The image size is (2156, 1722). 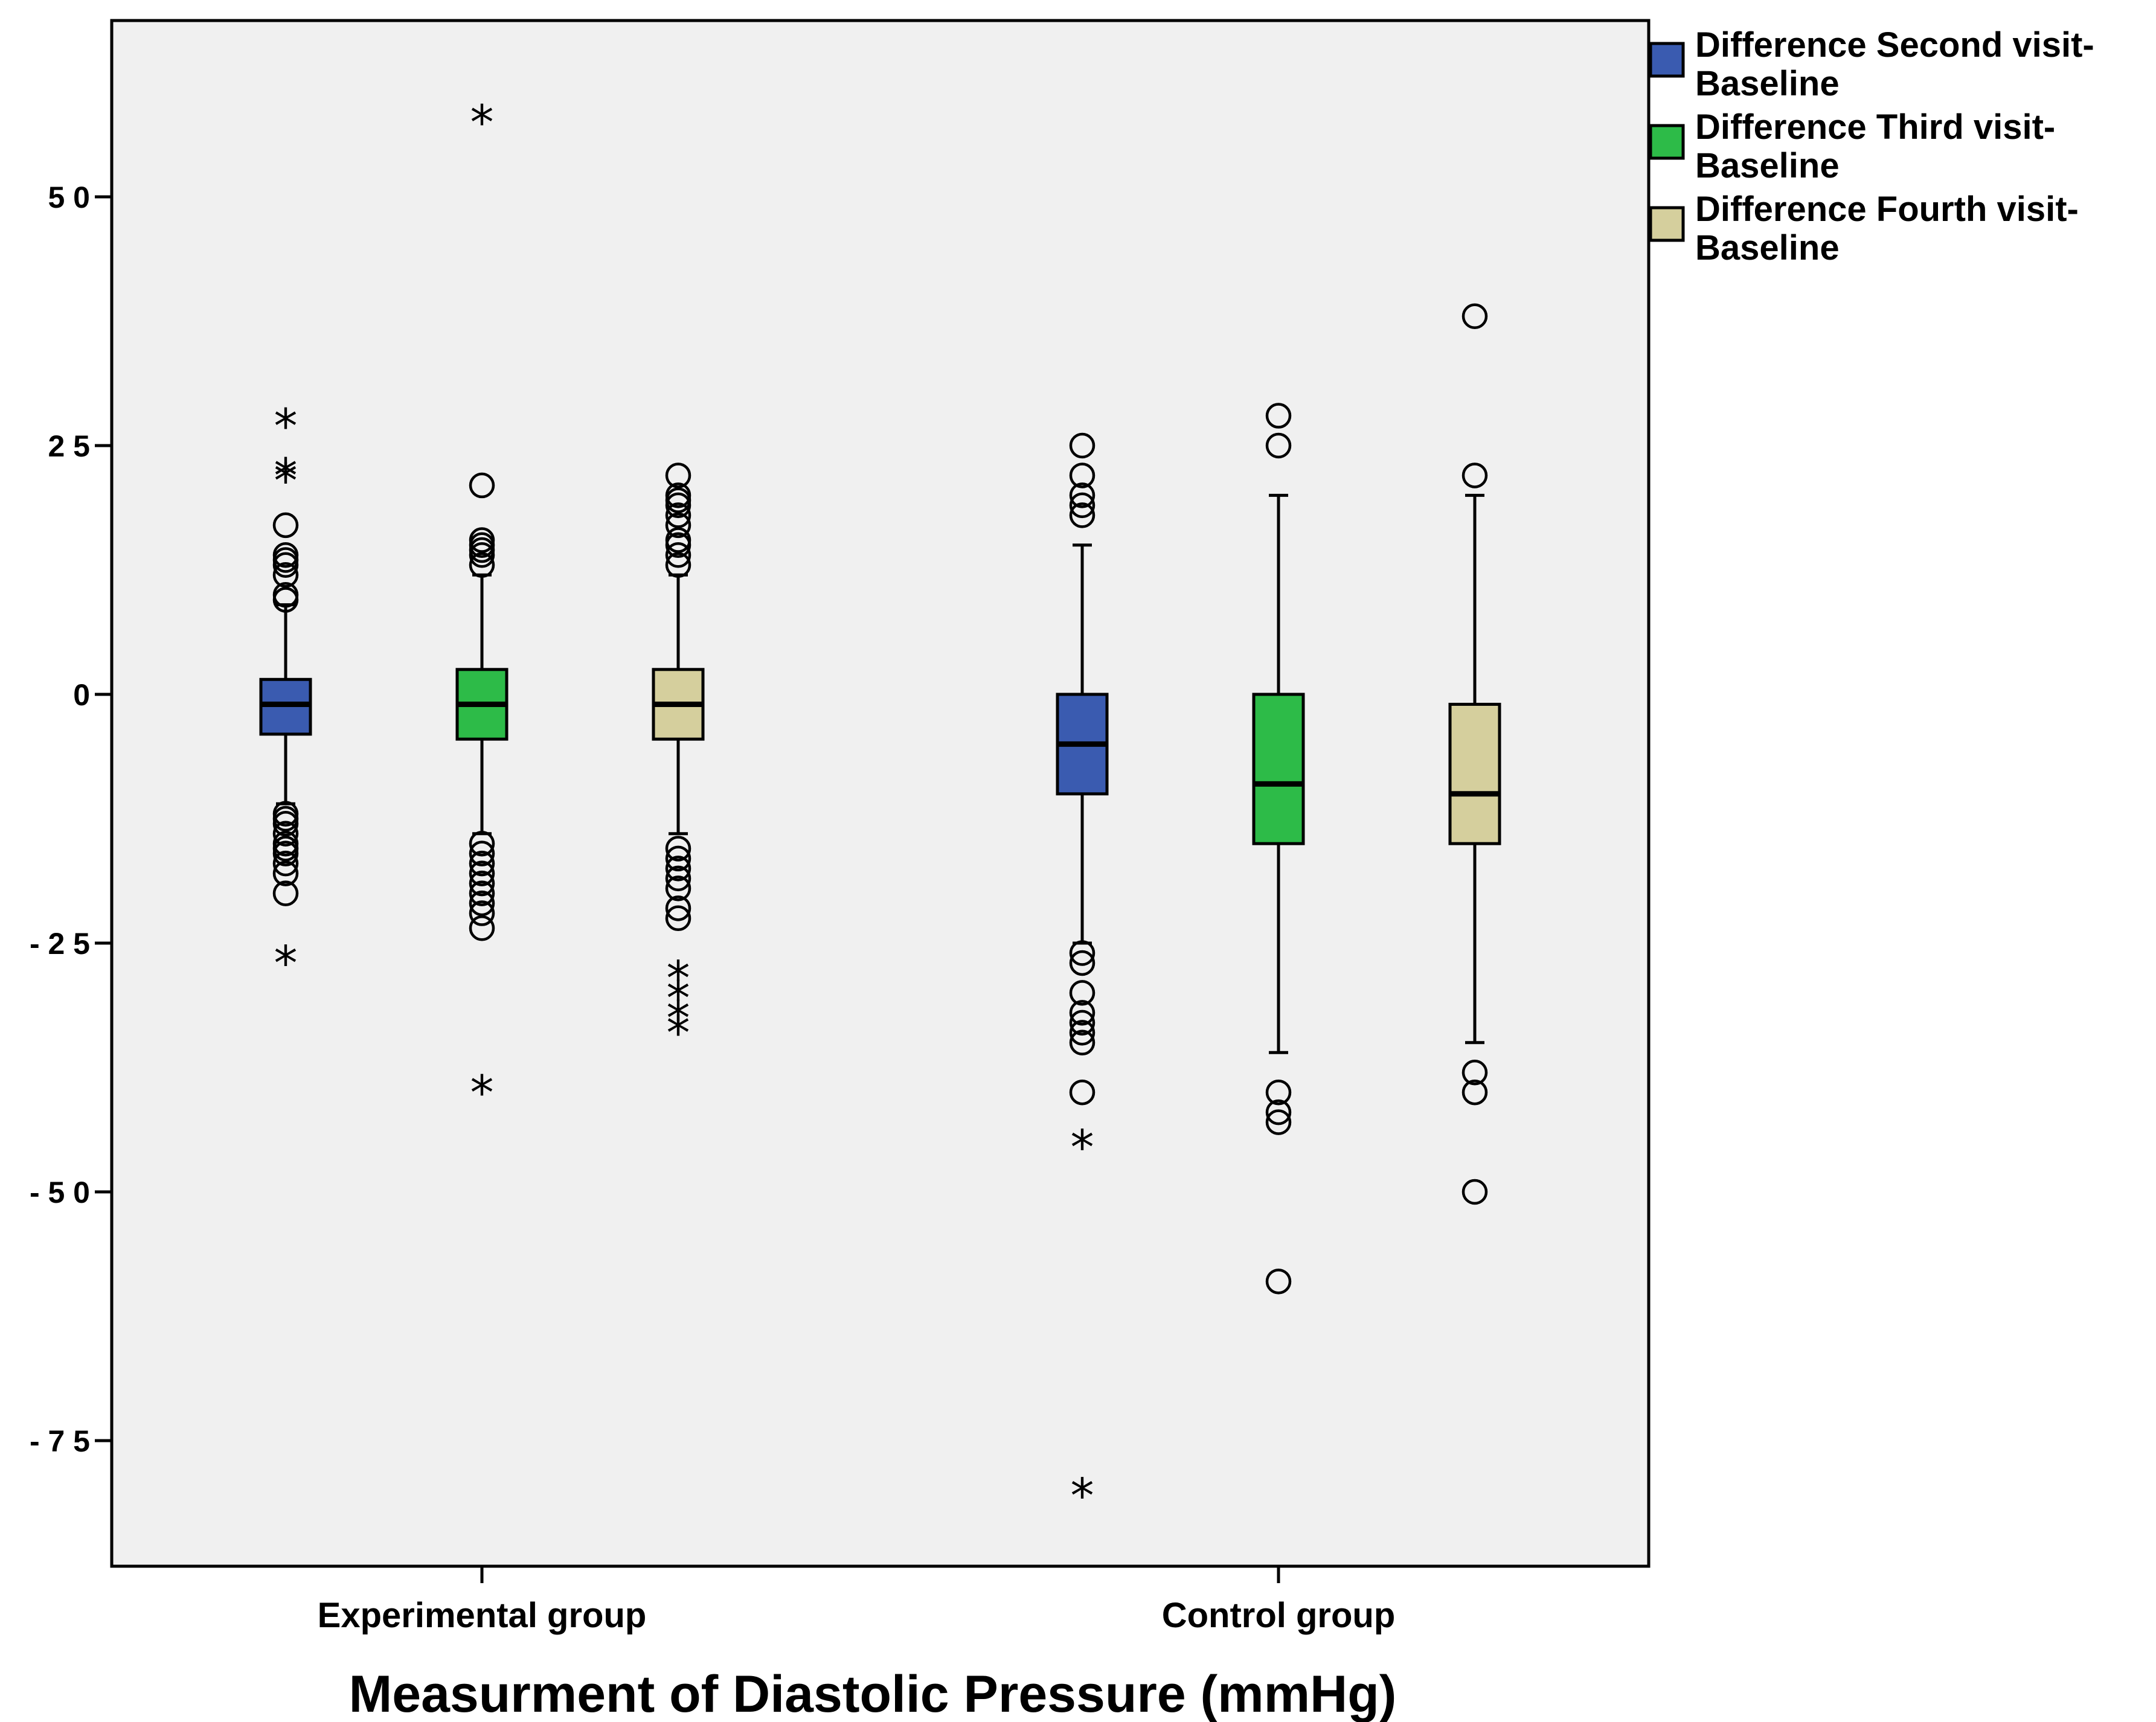 I want to click on y-tick-label: - 2 5, so click(x=60, y=944).